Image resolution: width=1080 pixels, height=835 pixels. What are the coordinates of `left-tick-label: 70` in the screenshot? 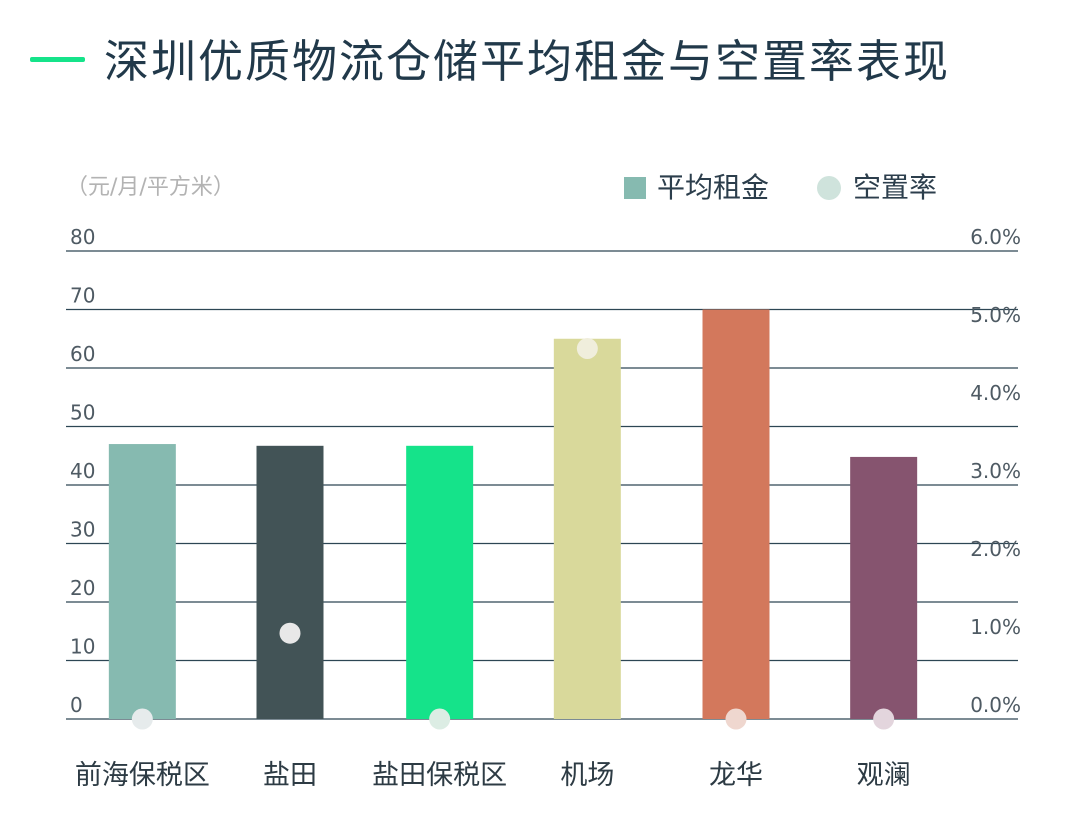 It's located at (82, 296).